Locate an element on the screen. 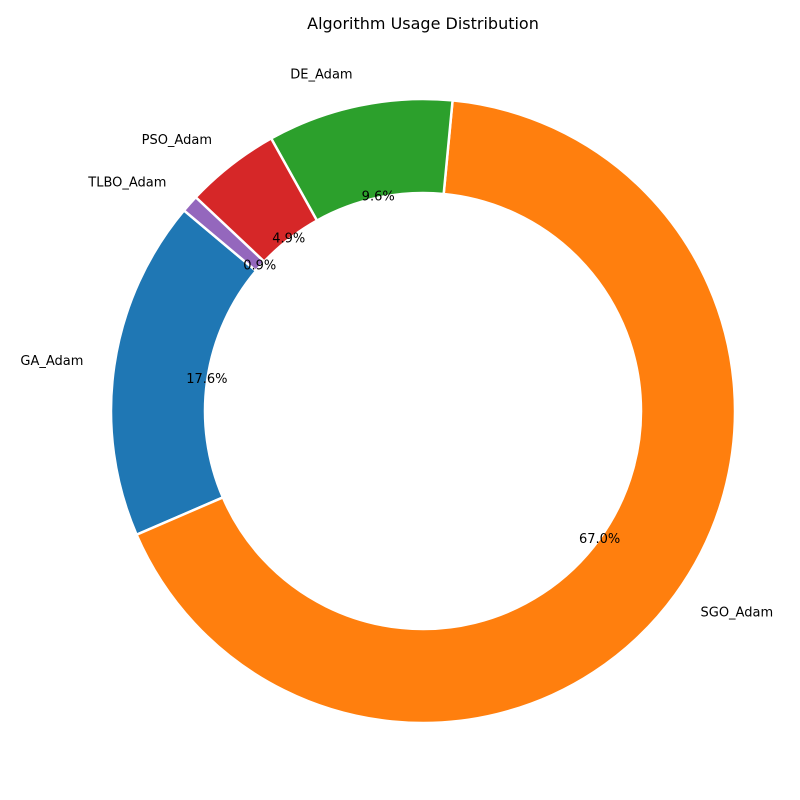 The width and height of the screenshot is (800, 800). percent-label: 4.9% is located at coordinates (288, 238).